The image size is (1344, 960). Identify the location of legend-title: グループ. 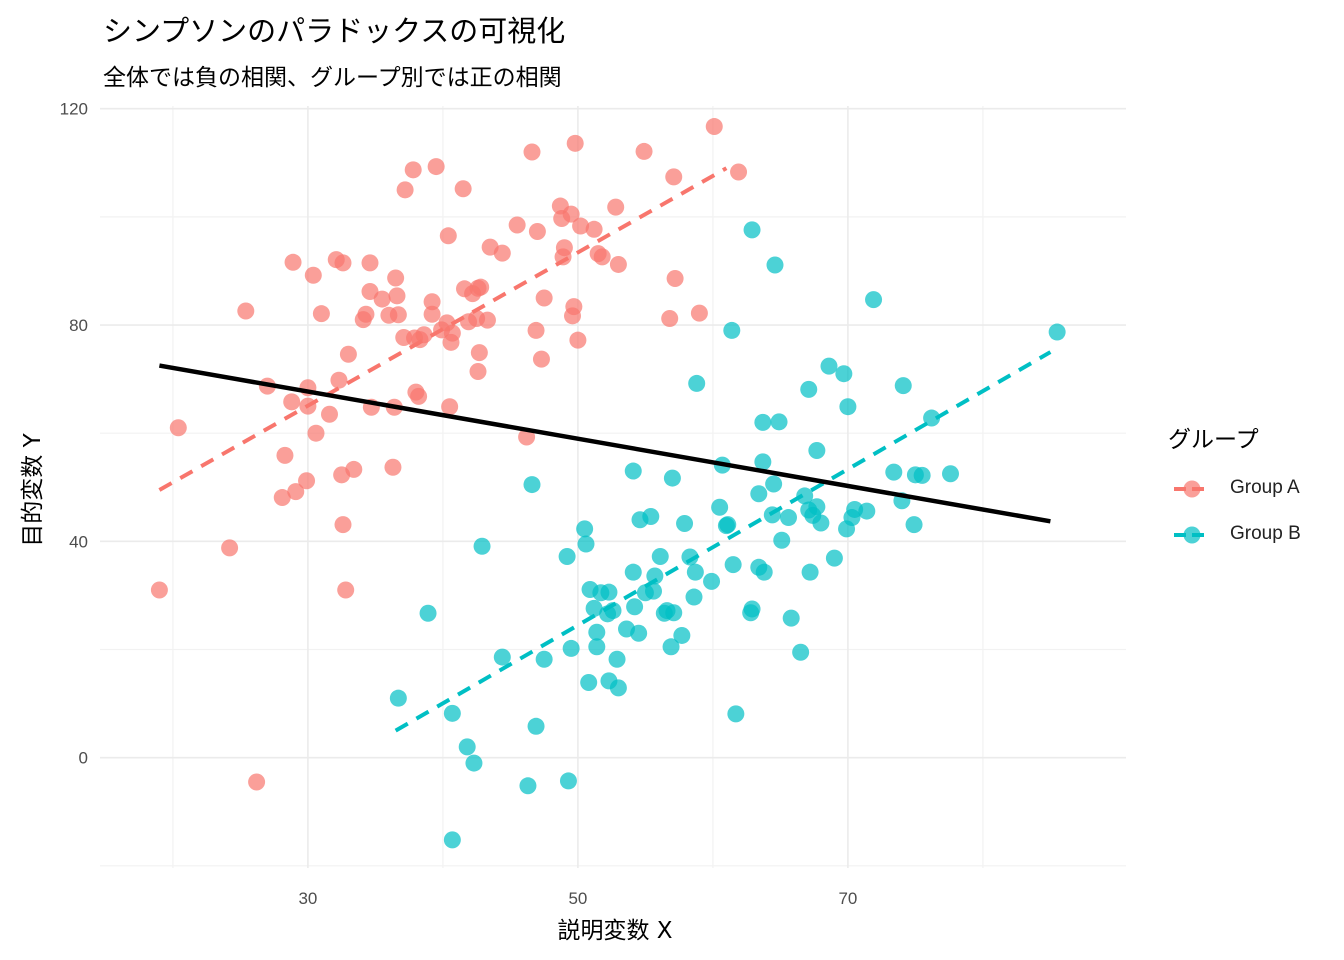
(1213, 437).